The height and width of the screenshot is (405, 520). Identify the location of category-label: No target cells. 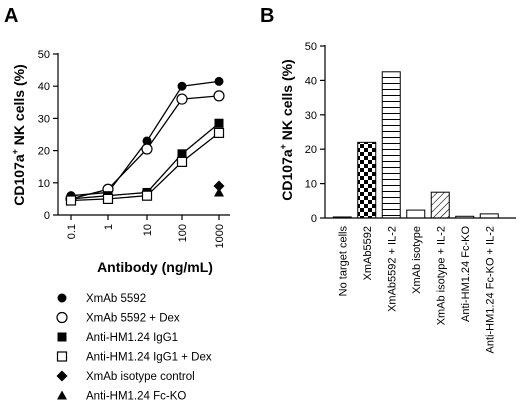
(343, 261).